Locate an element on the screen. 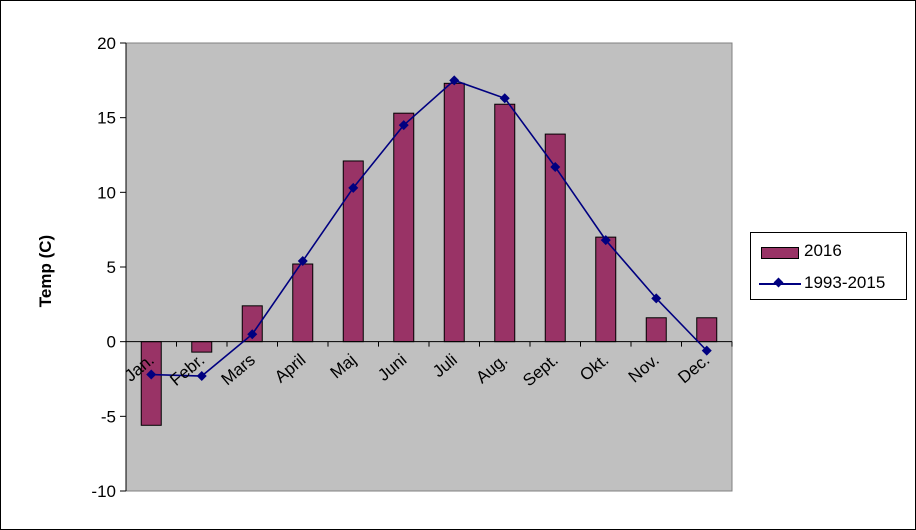 This screenshot has width=916, height=530. legend-diamond-marker is located at coordinates (778, 282).